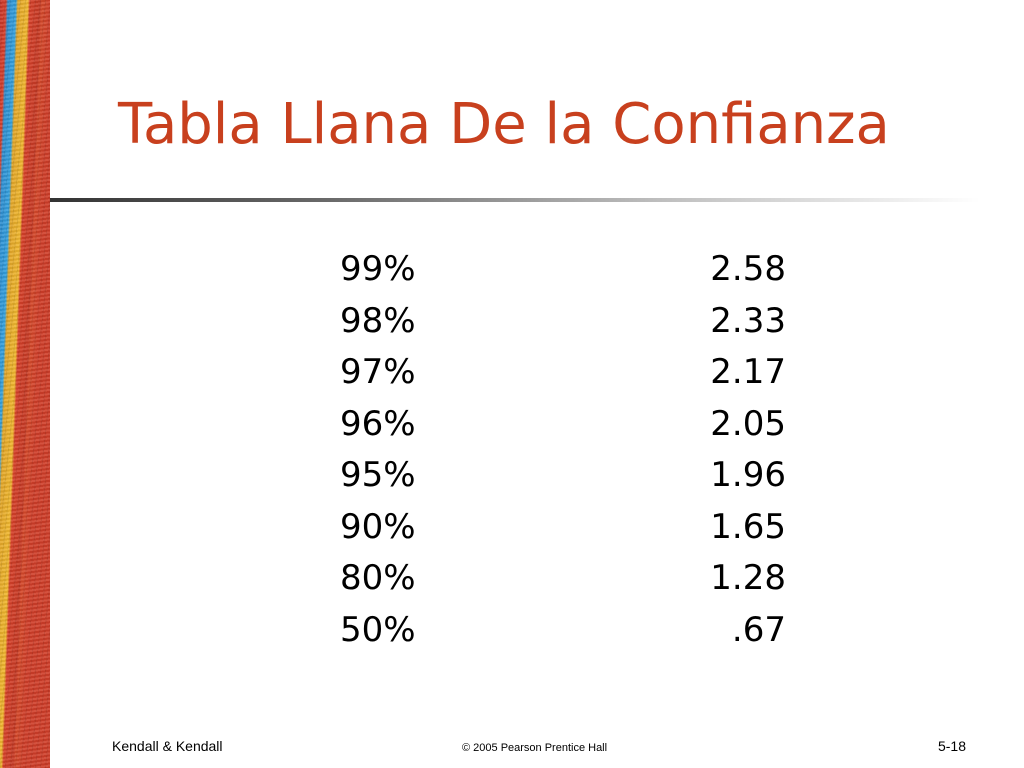 The width and height of the screenshot is (1024, 768). Describe the element at coordinates (512, 374) in the screenshot. I see `table-row: 97% 2.17` at that location.